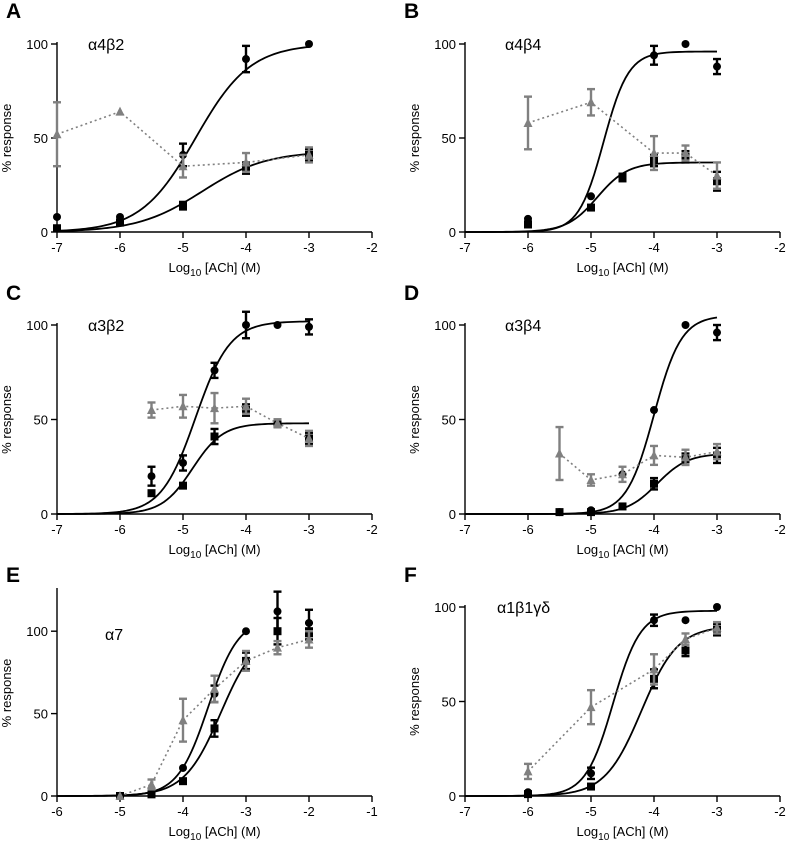  What do you see at coordinates (411, 293) in the screenshot?
I see `panel-letter: D` at bounding box center [411, 293].